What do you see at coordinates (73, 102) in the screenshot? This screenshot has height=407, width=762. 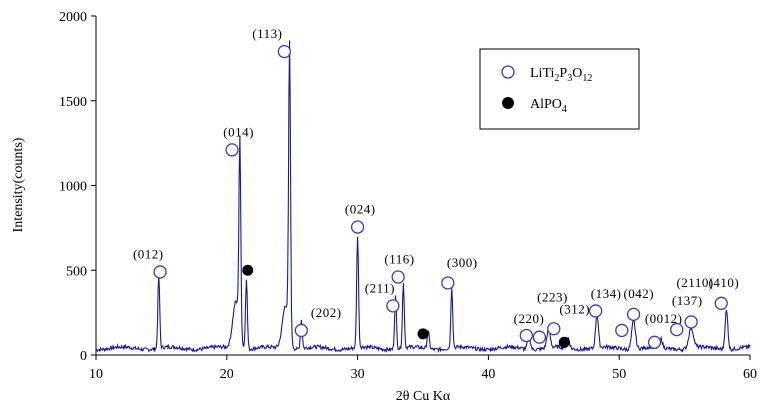 I see `y-tick-label: 1500` at bounding box center [73, 102].